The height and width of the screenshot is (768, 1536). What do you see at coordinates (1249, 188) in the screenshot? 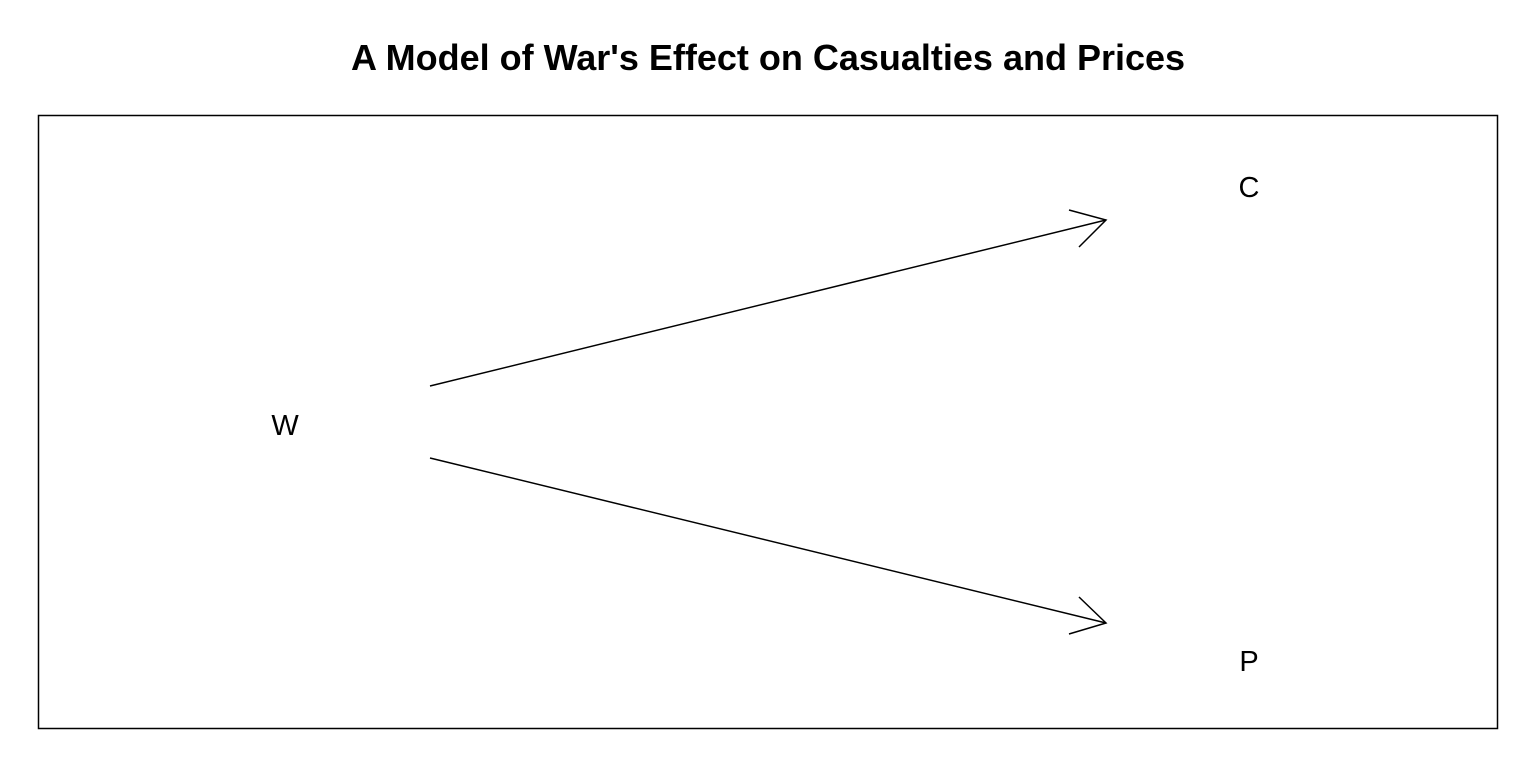
I see `node-label-c: C` at bounding box center [1249, 188].